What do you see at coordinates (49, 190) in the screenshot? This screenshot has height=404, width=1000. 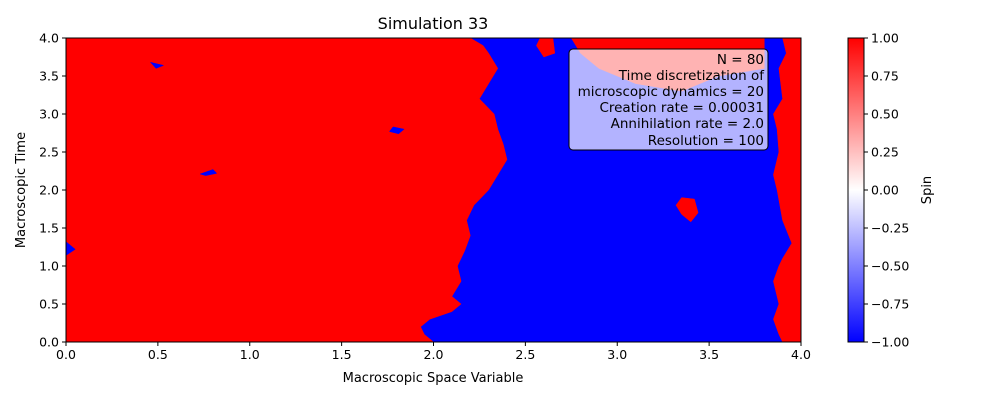 I see `y-tick-label: 2.0` at bounding box center [49, 190].